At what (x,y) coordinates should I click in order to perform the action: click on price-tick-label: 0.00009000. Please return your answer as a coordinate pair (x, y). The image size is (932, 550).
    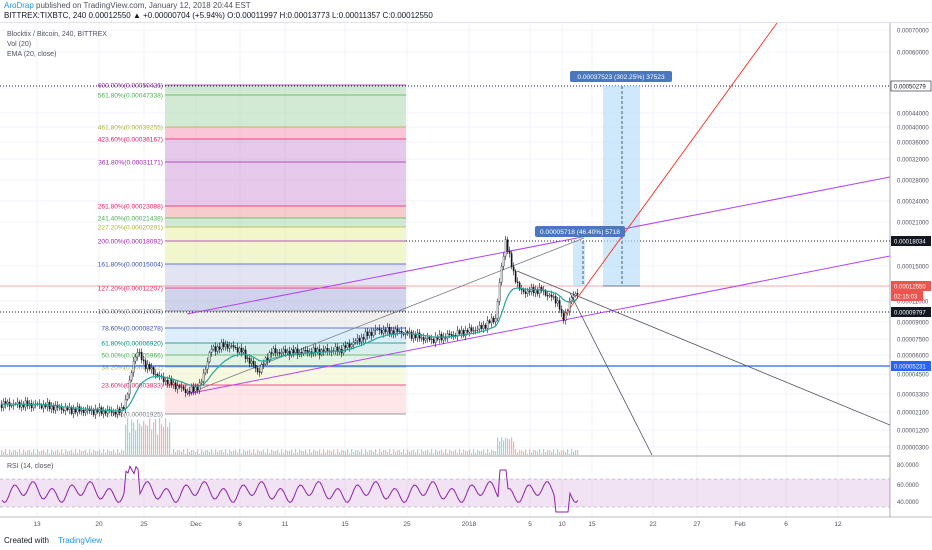
    Looking at the image, I should click on (913, 324).